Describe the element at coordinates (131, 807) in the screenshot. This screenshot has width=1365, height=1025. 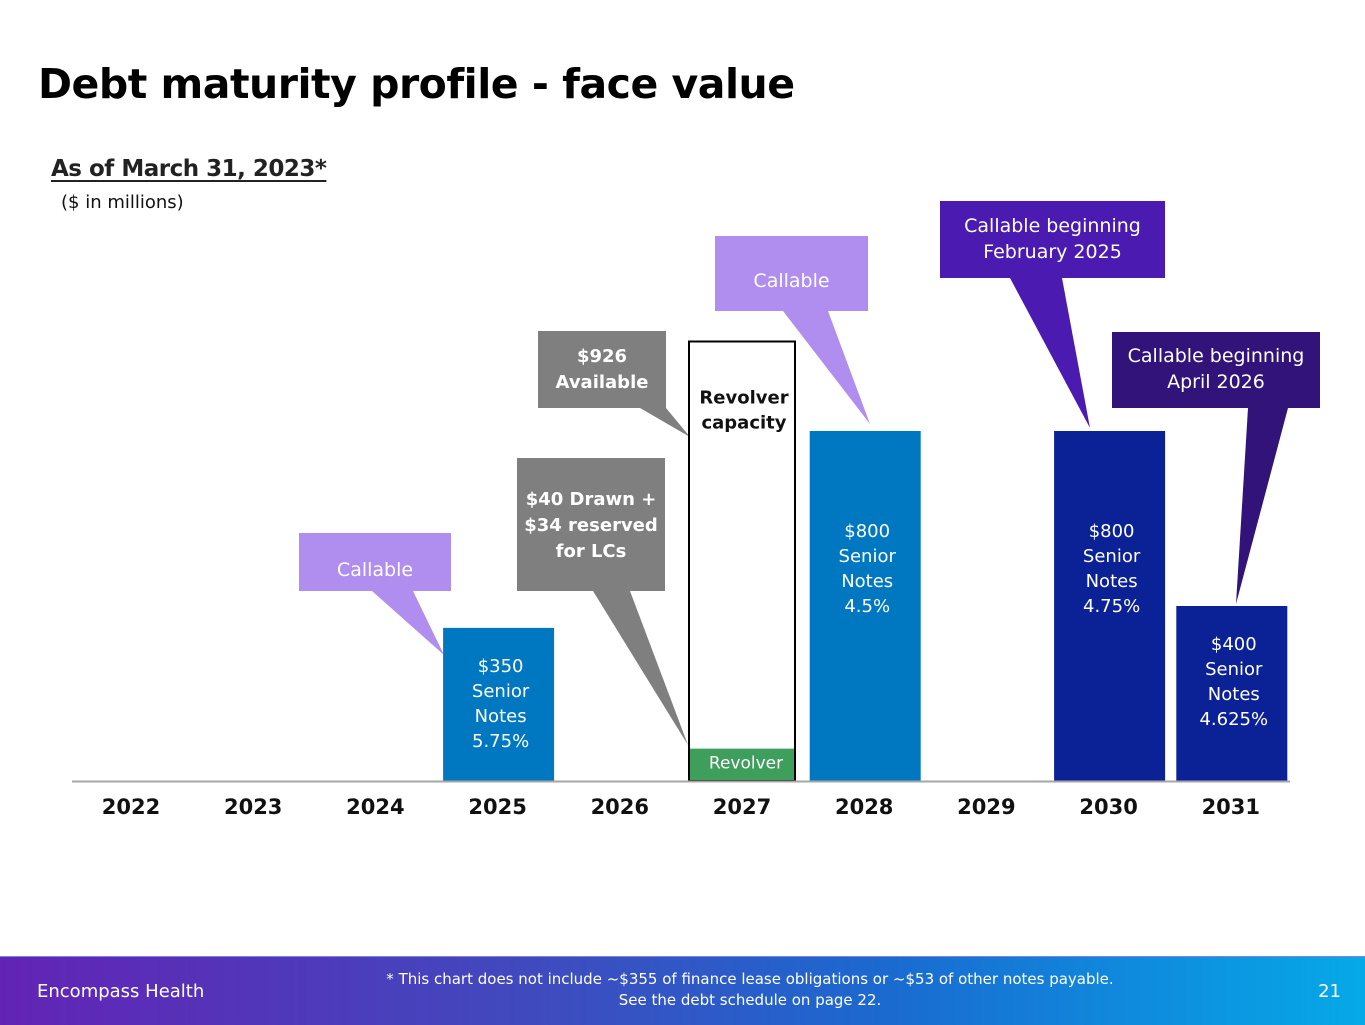
I see `x-tick-label-2022: 2022` at that location.